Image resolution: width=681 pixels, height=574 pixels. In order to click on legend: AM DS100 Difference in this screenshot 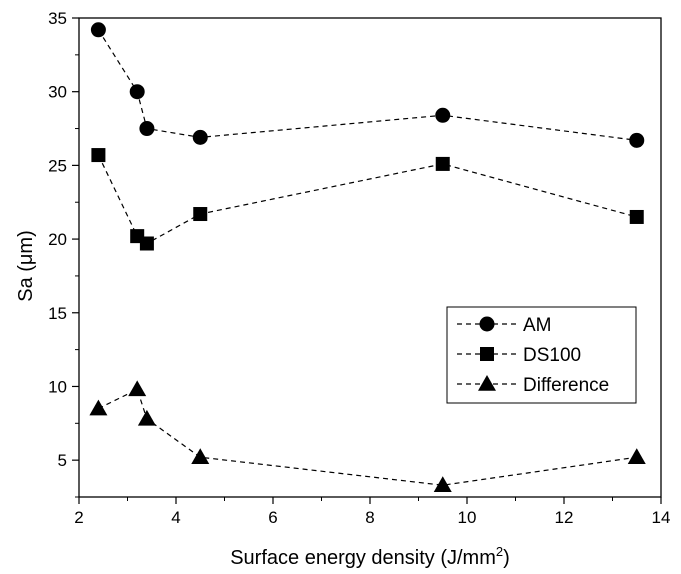, I will do `click(541, 355)`.